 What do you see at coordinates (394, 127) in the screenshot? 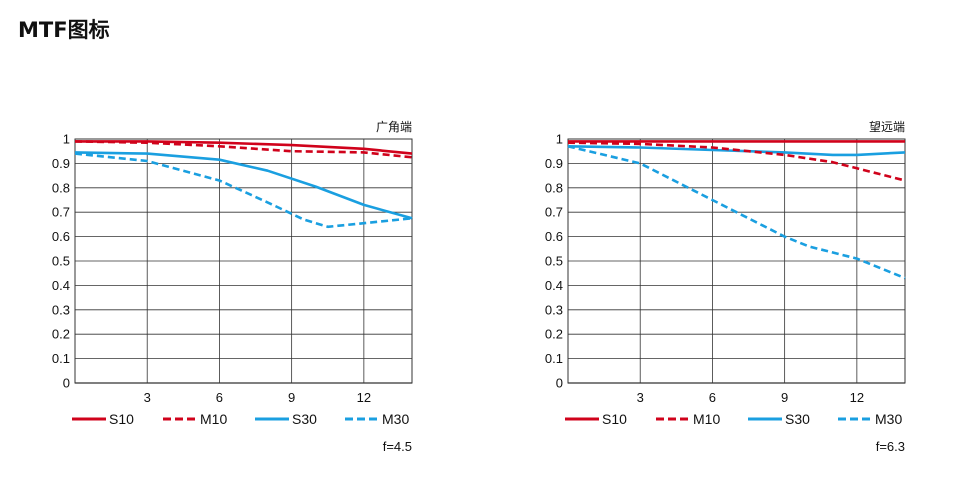
I see `zoom-position-label: 广角端` at bounding box center [394, 127].